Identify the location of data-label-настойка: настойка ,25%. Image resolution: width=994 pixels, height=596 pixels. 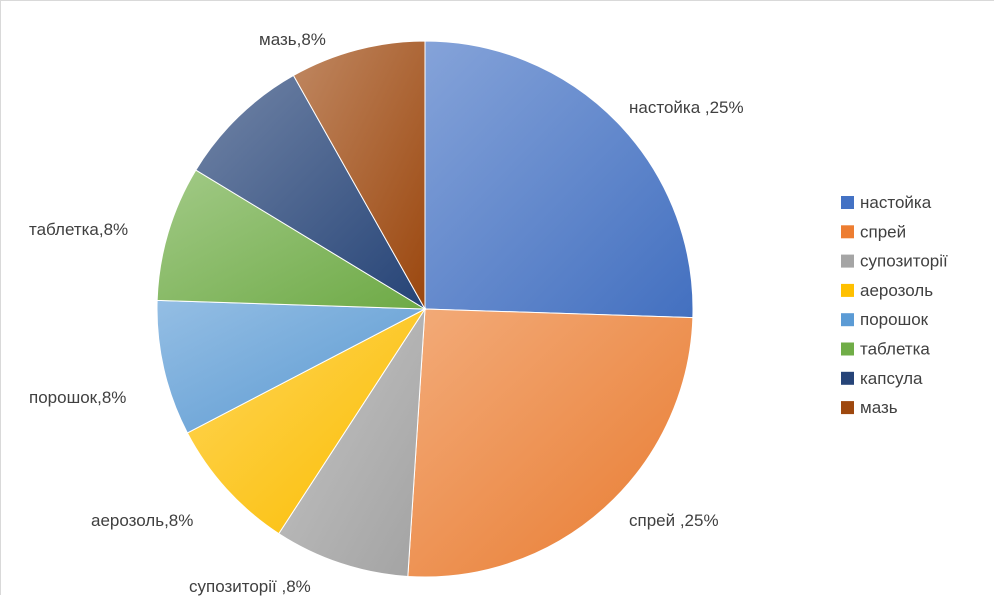
(686, 107).